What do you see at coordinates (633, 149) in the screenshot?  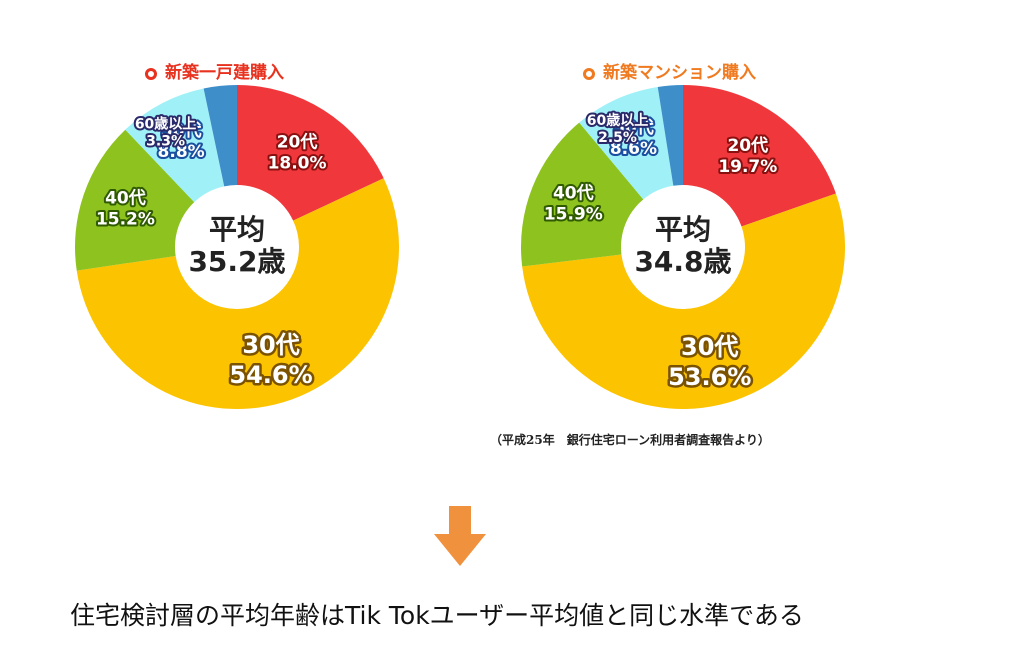 I see `slice-value-50s: 8.6%` at bounding box center [633, 149].